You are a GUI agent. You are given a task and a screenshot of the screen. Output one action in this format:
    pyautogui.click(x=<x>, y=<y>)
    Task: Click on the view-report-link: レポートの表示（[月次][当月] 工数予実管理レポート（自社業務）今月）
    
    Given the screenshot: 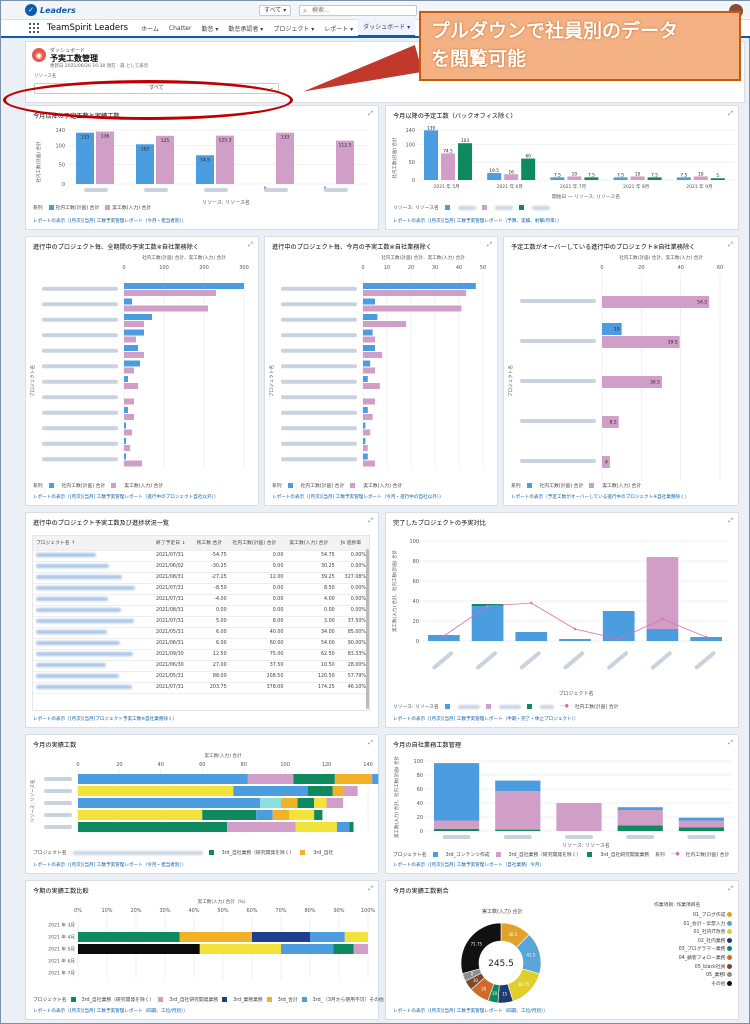 What is the action you would take?
    pyautogui.click(x=469, y=865)
    